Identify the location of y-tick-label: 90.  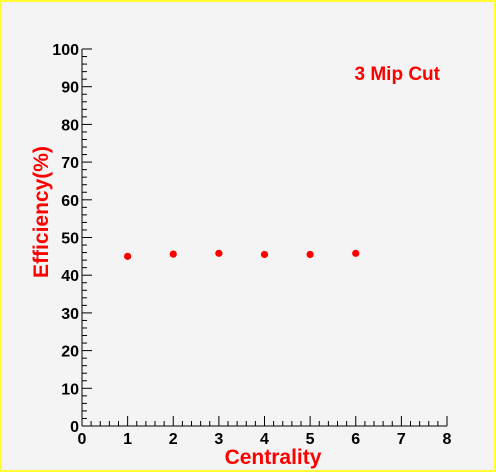
(70, 88).